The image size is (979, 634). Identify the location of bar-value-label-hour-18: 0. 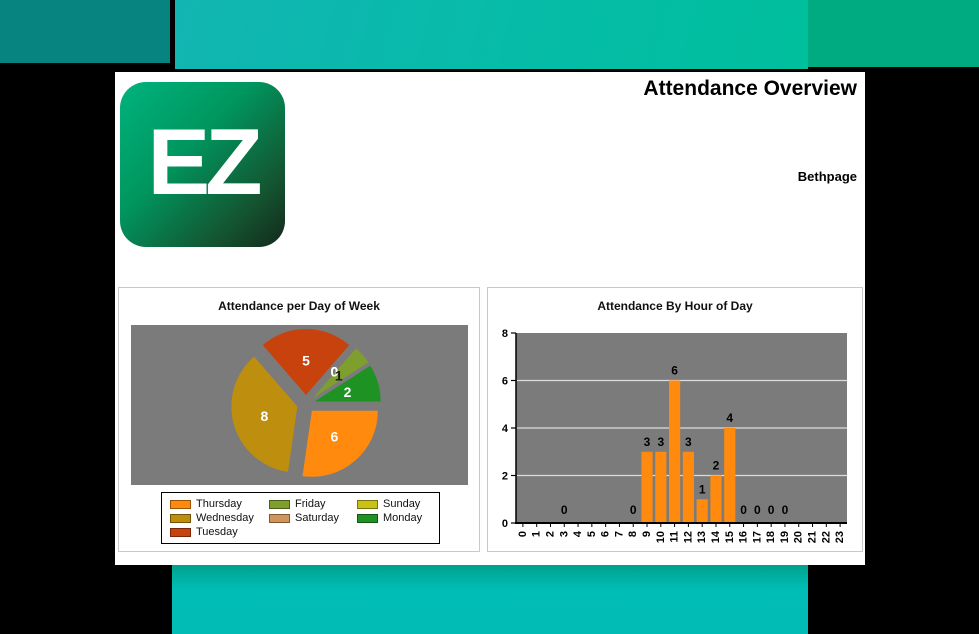
(771, 510).